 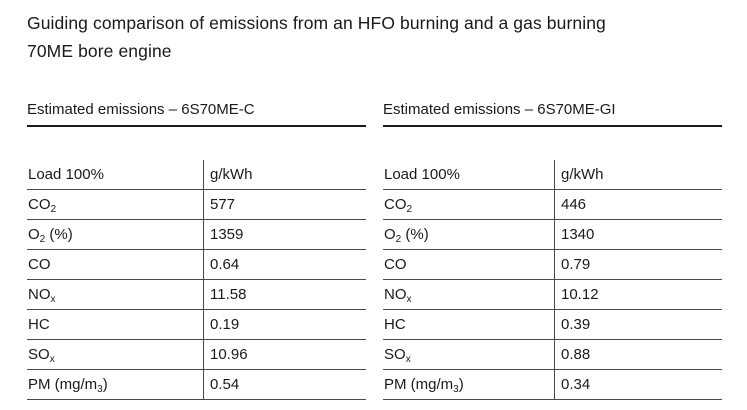 What do you see at coordinates (228, 294) in the screenshot?
I see `emission-value: 11.58` at bounding box center [228, 294].